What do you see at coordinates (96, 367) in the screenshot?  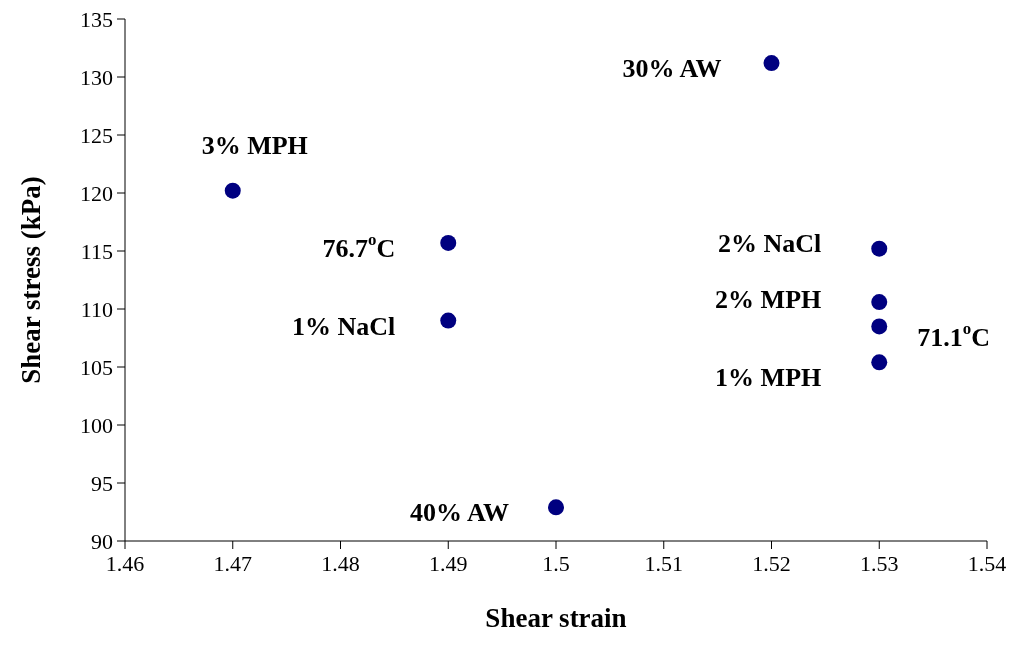 I see `y-tick-label: 105` at bounding box center [96, 367].